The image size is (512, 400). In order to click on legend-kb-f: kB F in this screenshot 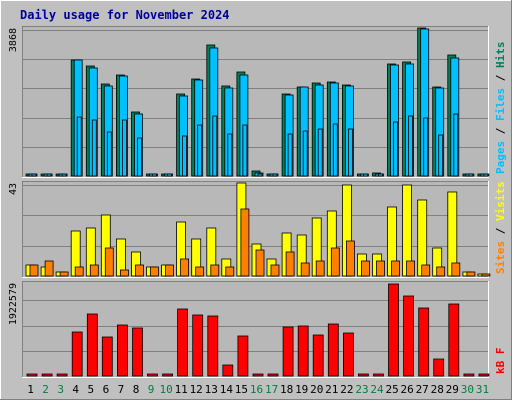, I will do `click(500, 361)`.